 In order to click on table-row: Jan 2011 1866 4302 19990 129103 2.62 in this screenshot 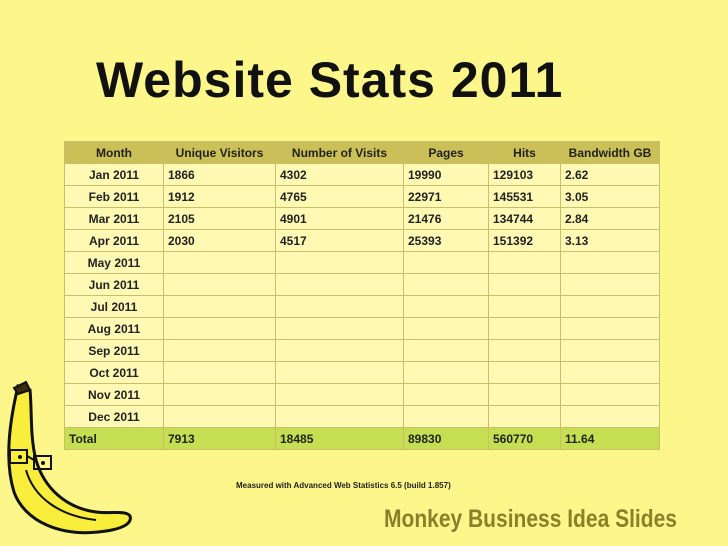, I will do `click(362, 174)`.